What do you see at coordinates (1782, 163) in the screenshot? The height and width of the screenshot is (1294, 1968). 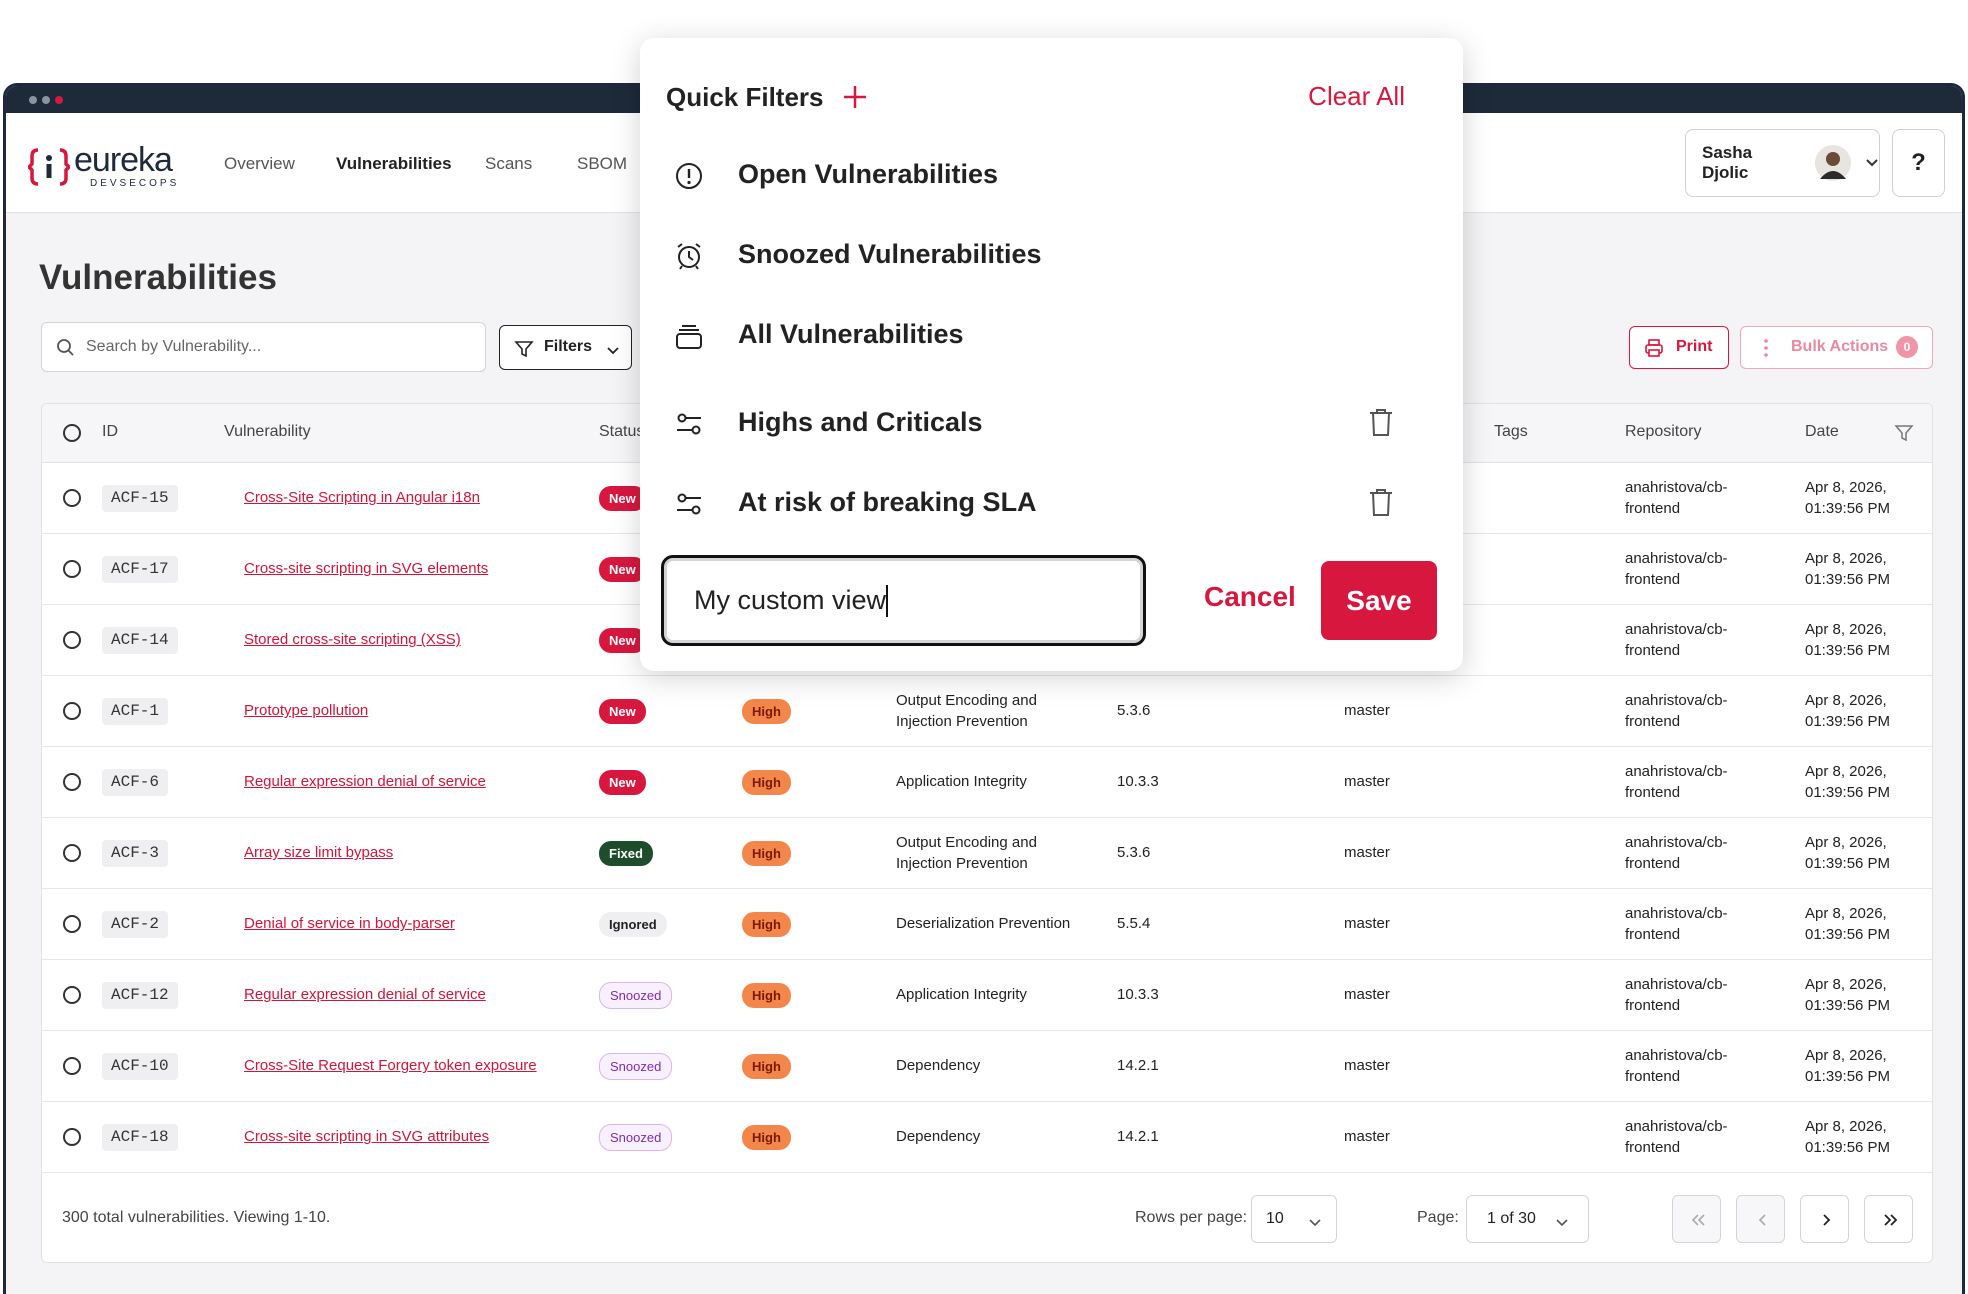 I see `user-menu: Sasha Djolic` at bounding box center [1782, 163].